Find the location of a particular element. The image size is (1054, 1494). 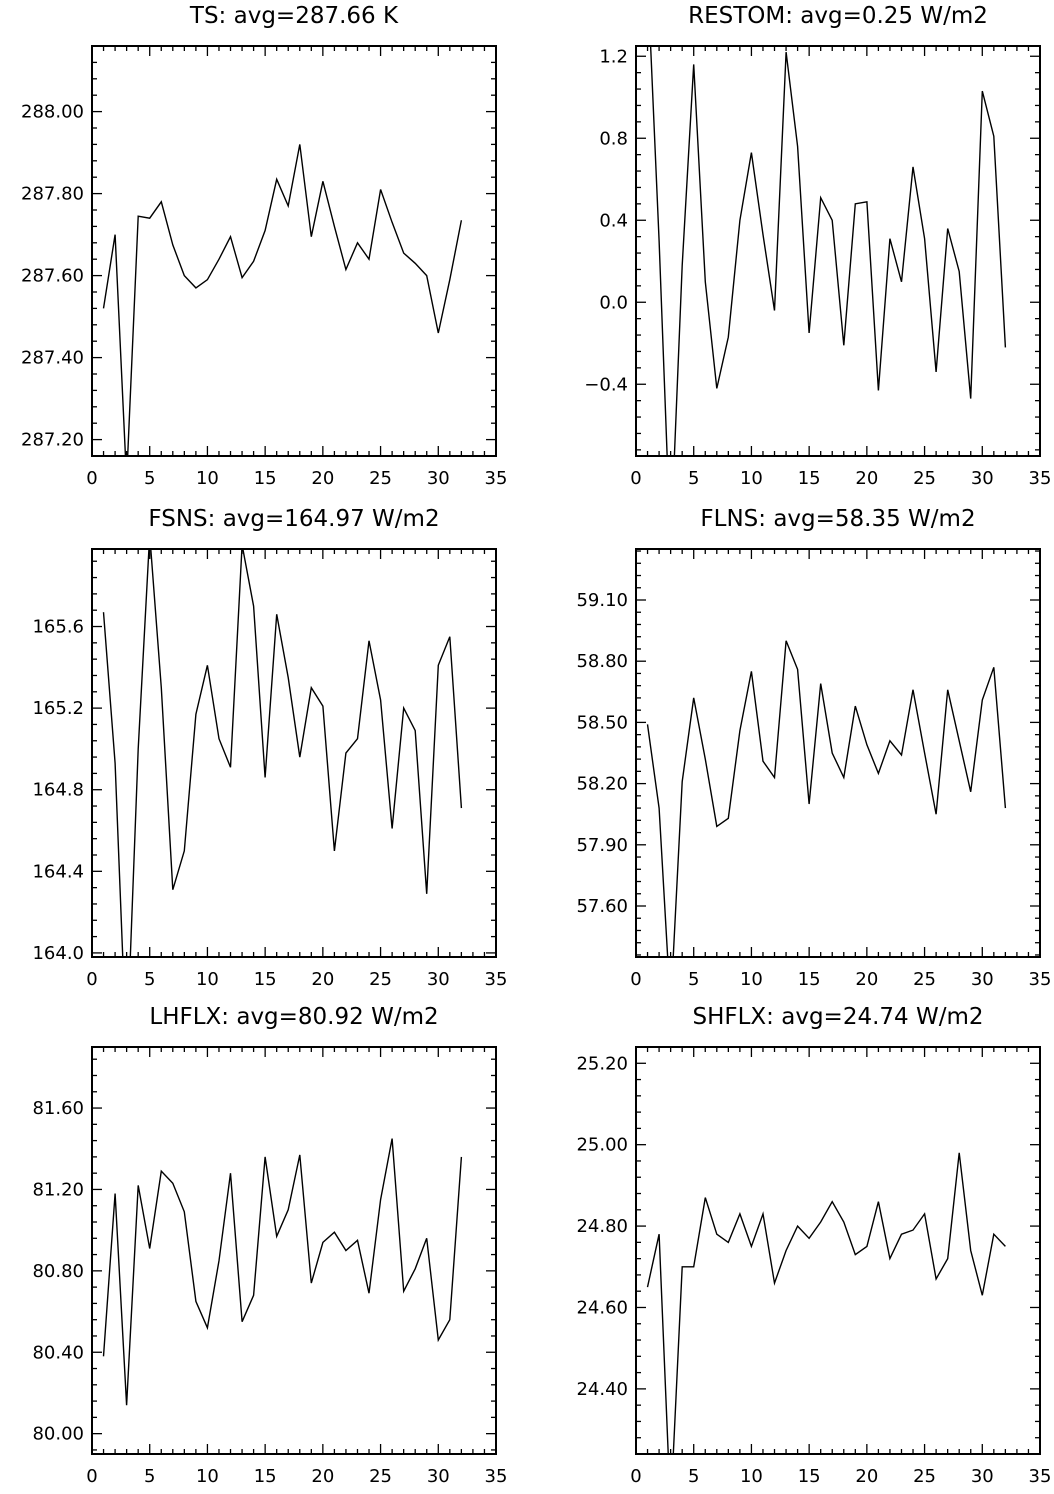

y-axis: −0.4 0.0 0.4 0.8 1.2 is located at coordinates (812, 248).